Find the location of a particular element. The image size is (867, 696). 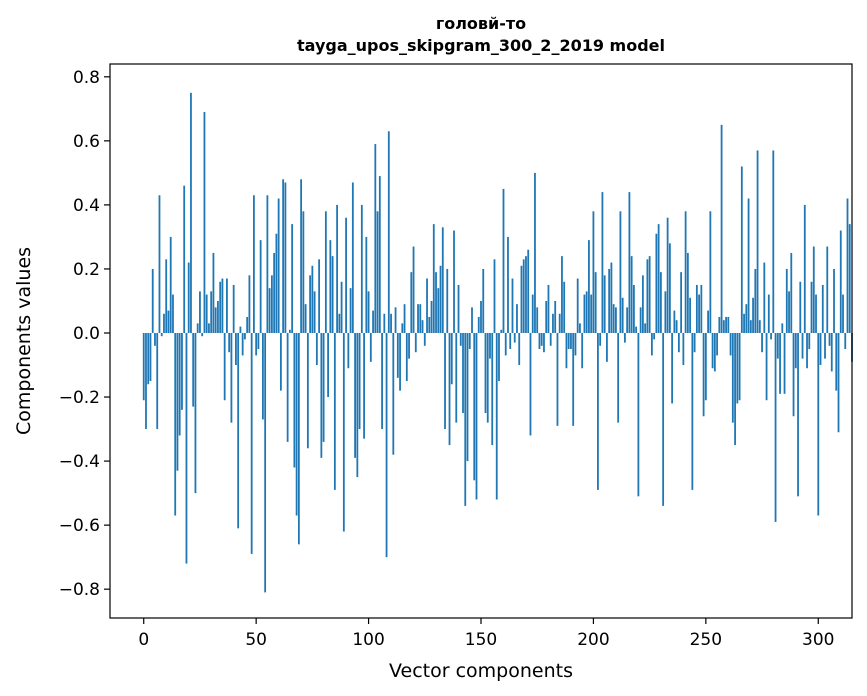

y-tick-label: 0.4 is located at coordinates (86, 206).